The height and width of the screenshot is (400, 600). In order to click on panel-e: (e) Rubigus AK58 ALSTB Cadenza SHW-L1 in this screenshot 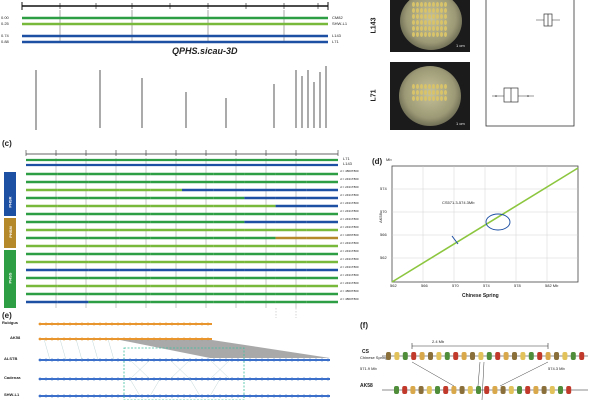, I will do `click(175, 356)`.